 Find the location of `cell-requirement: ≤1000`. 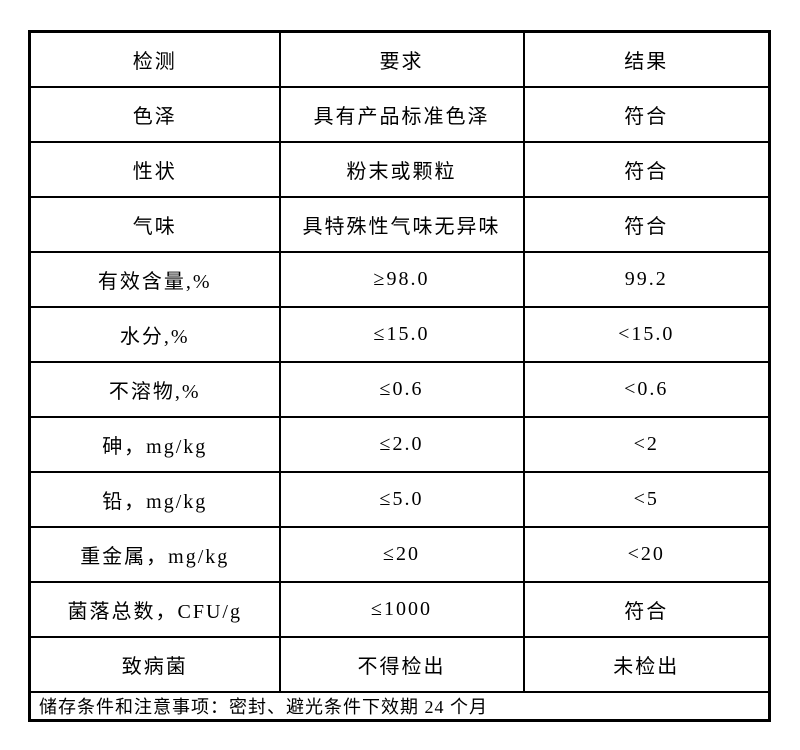

cell-requirement: ≤1000 is located at coordinates (401, 609).